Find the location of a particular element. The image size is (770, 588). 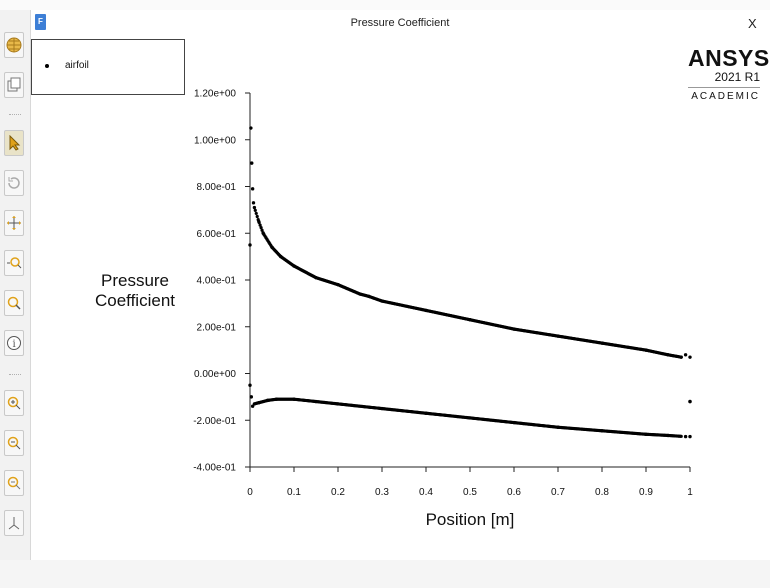

graphics-toolbar: i is located at coordinates (15, 285).